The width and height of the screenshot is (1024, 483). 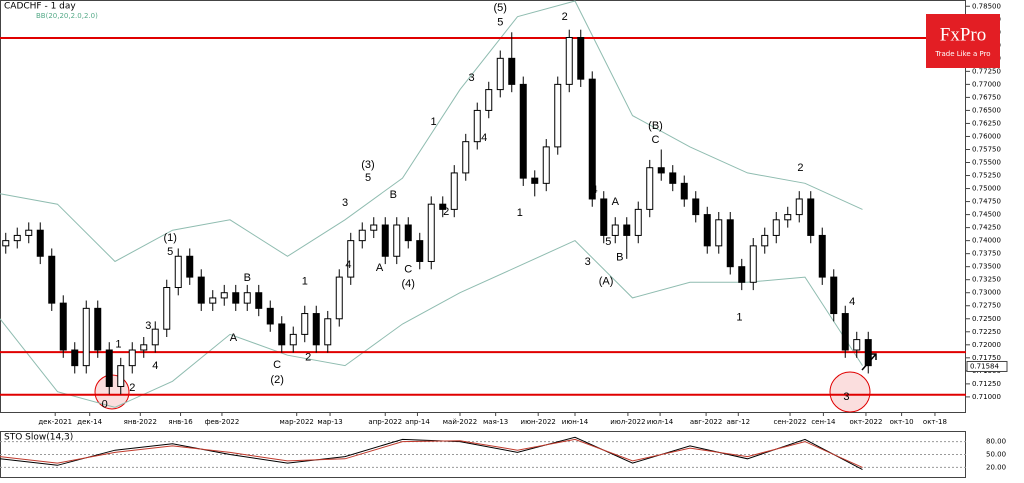 I want to click on y-tick-label: 0.74250, so click(x=986, y=228).